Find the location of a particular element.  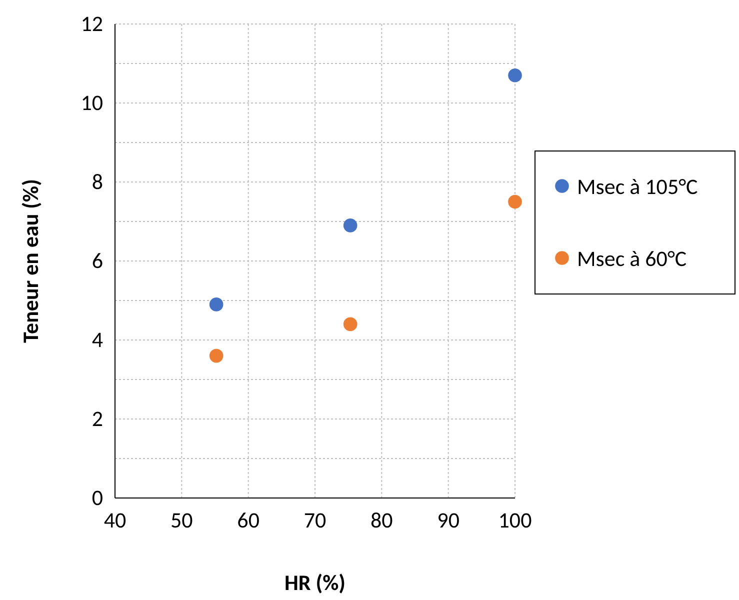

x-tick-label: 100 is located at coordinates (515, 520).